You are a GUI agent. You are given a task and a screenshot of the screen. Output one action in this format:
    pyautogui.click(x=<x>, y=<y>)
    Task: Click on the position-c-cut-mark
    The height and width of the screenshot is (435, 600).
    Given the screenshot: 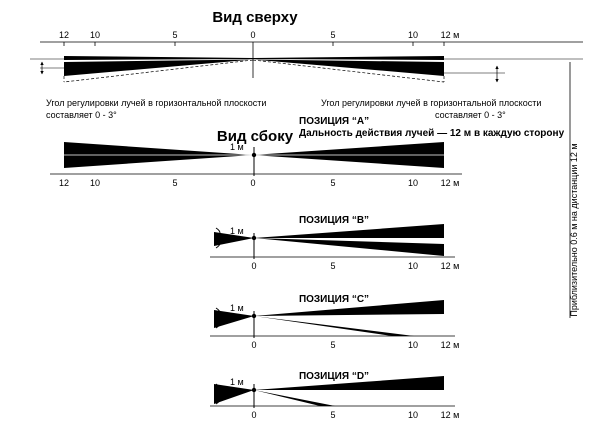 What is the action you would take?
    pyautogui.click(x=218, y=318)
    